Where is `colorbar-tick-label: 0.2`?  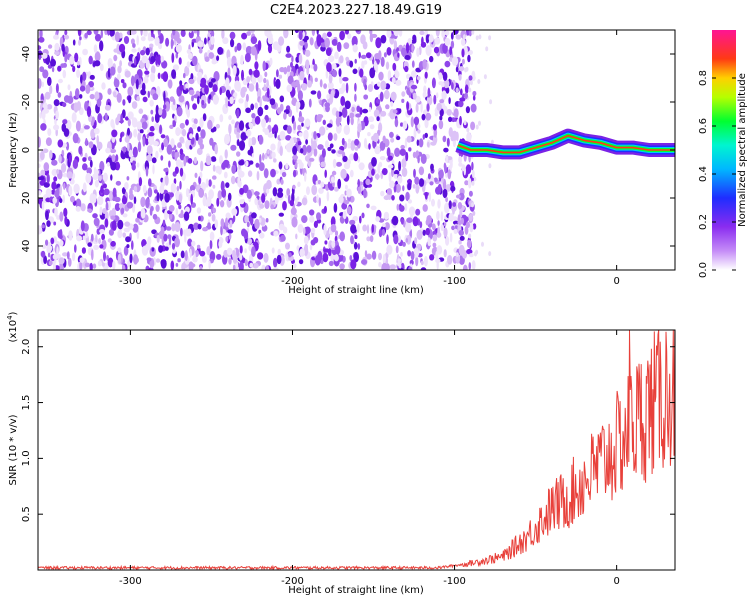 colorbar-tick-label: 0.2 is located at coordinates (703, 222).